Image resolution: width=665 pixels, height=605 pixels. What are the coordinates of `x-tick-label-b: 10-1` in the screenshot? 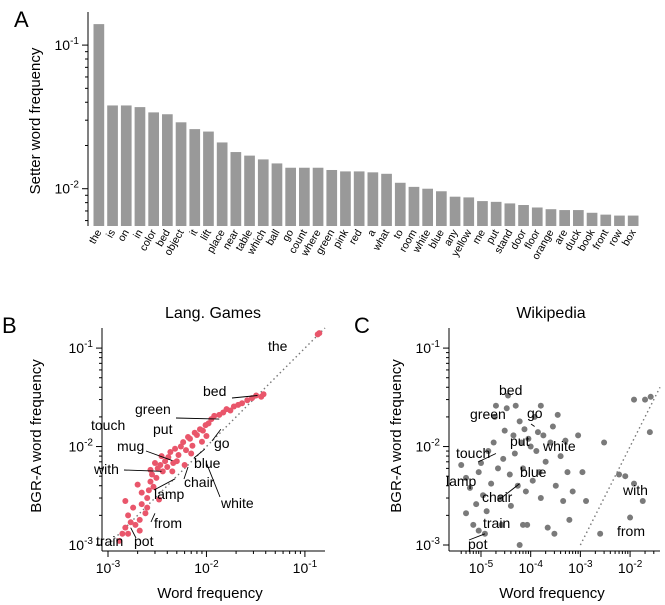 It's located at (305, 567).